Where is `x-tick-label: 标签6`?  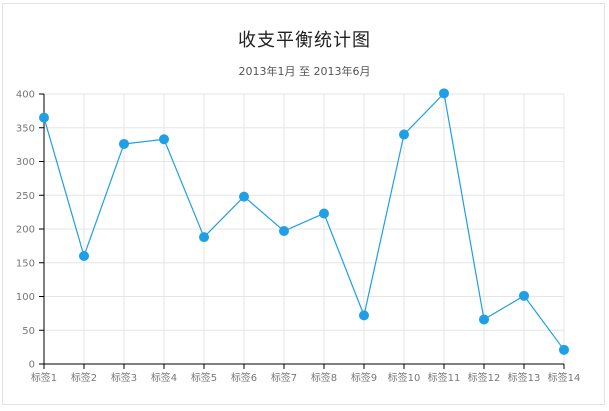 x-tick-label: 标签6 is located at coordinates (244, 377).